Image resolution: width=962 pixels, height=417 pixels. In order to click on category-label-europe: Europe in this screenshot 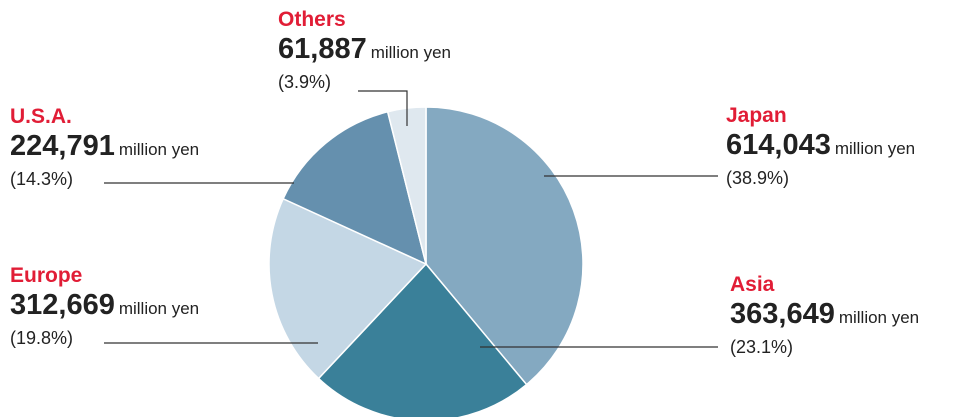, I will do `click(46, 275)`.